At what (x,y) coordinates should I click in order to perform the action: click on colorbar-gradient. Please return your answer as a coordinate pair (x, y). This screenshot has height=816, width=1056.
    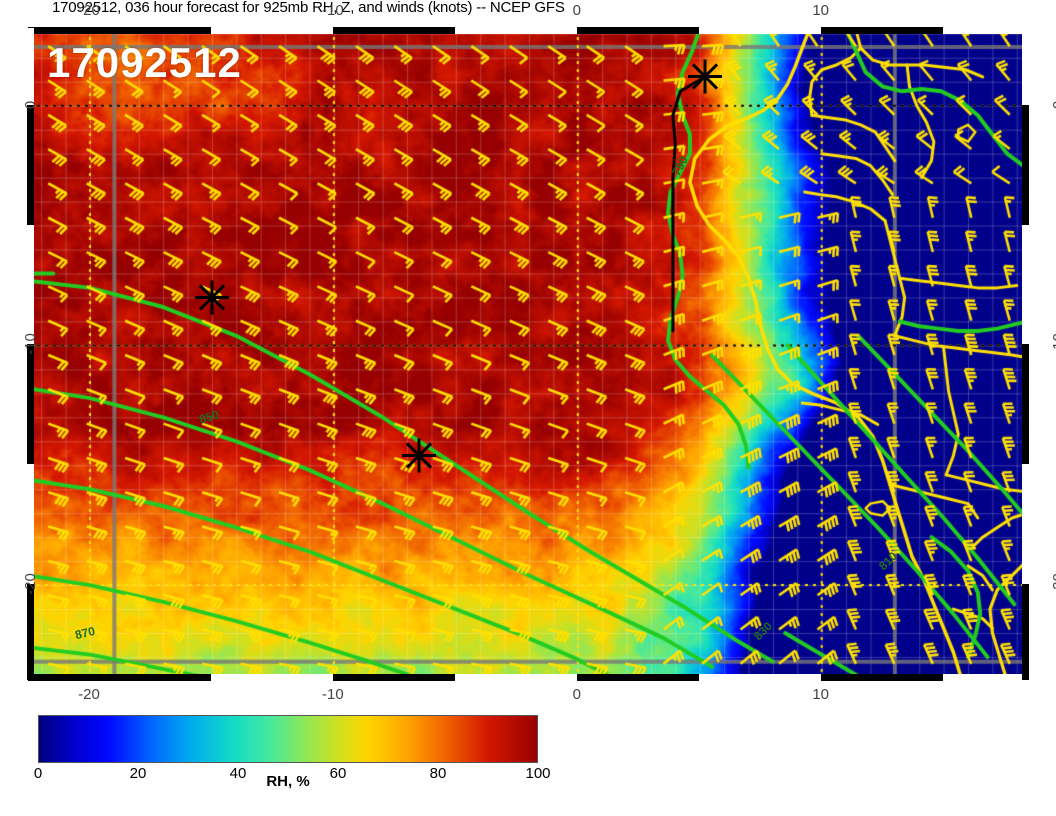
    Looking at the image, I should click on (288, 739).